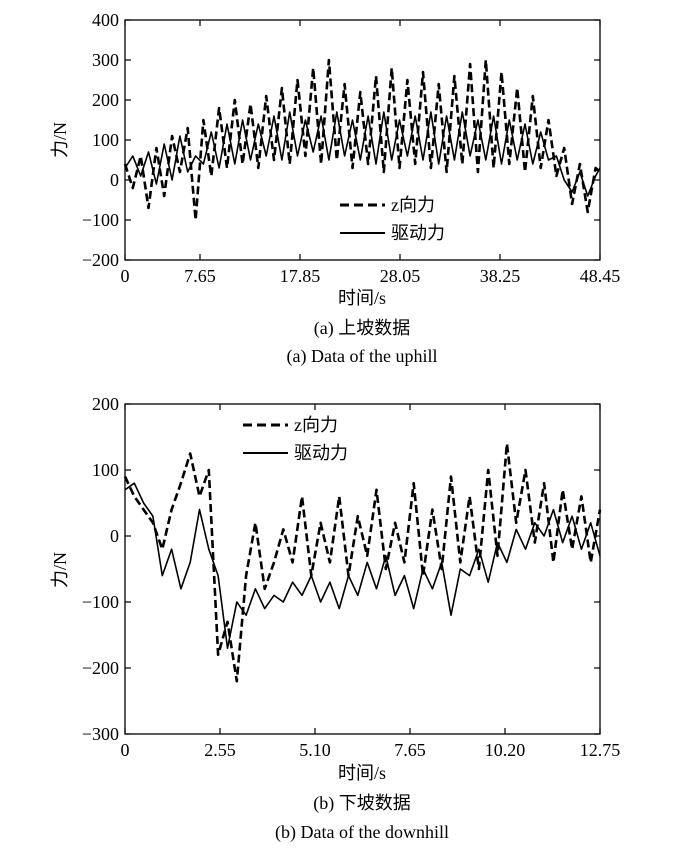 The width and height of the screenshot is (700, 850). I want to click on y-tick-label-a: −200, so click(100, 260).